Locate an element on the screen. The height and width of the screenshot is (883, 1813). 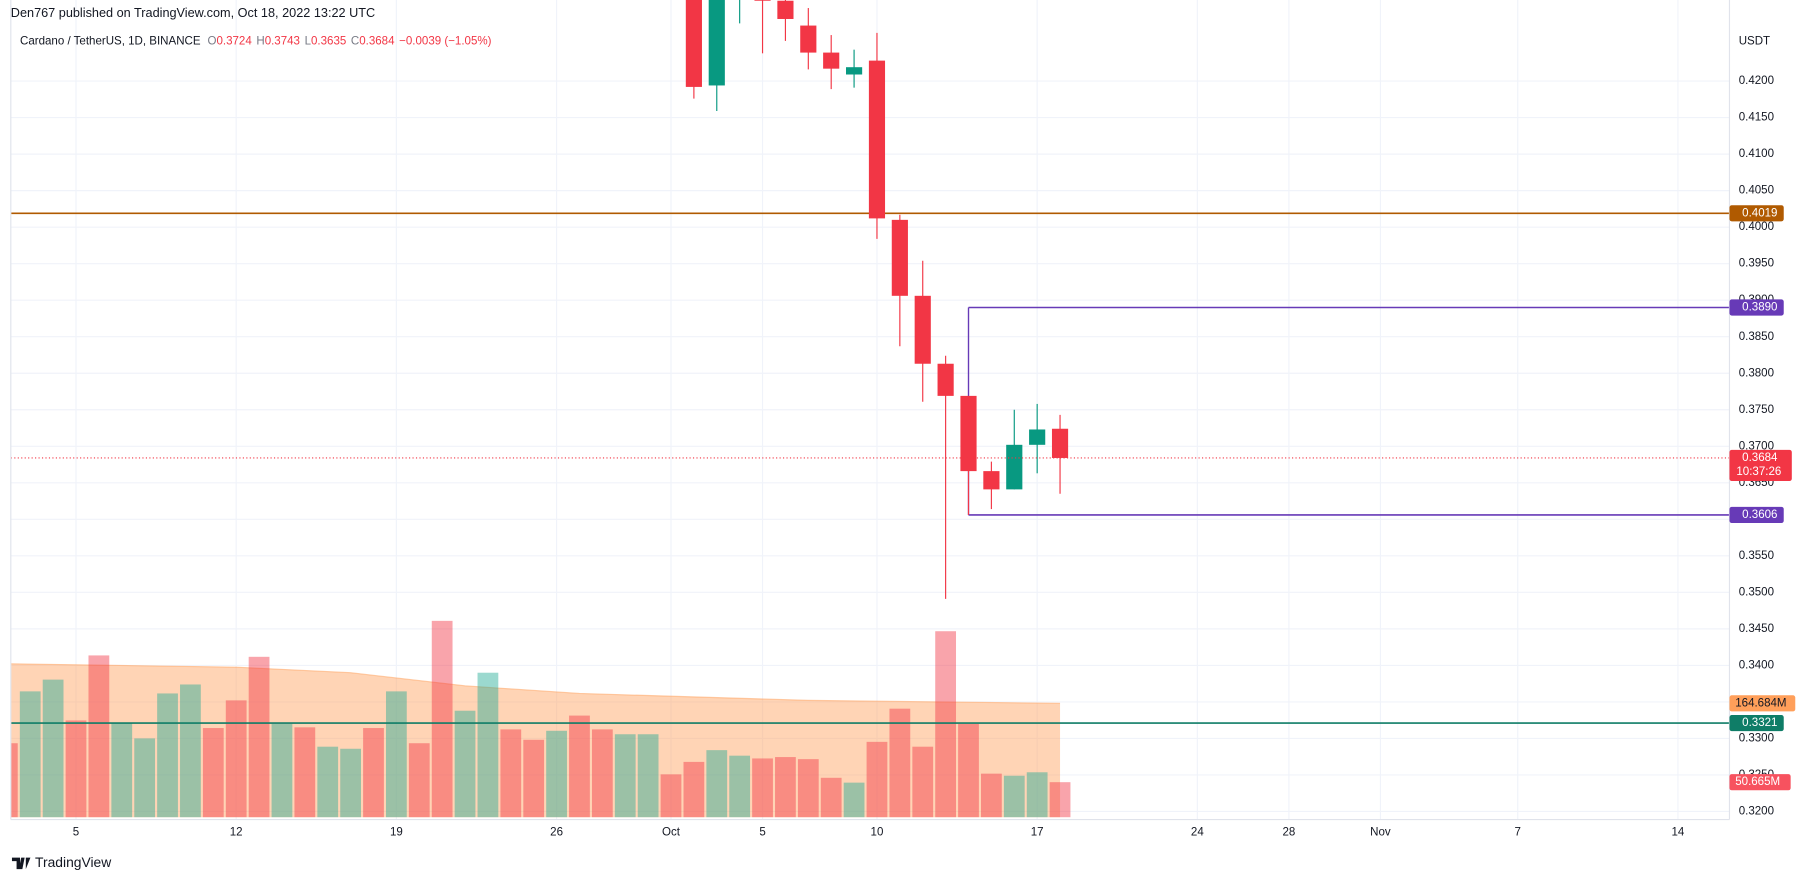
last-price-tag-bg is located at coordinates (1760, 465).